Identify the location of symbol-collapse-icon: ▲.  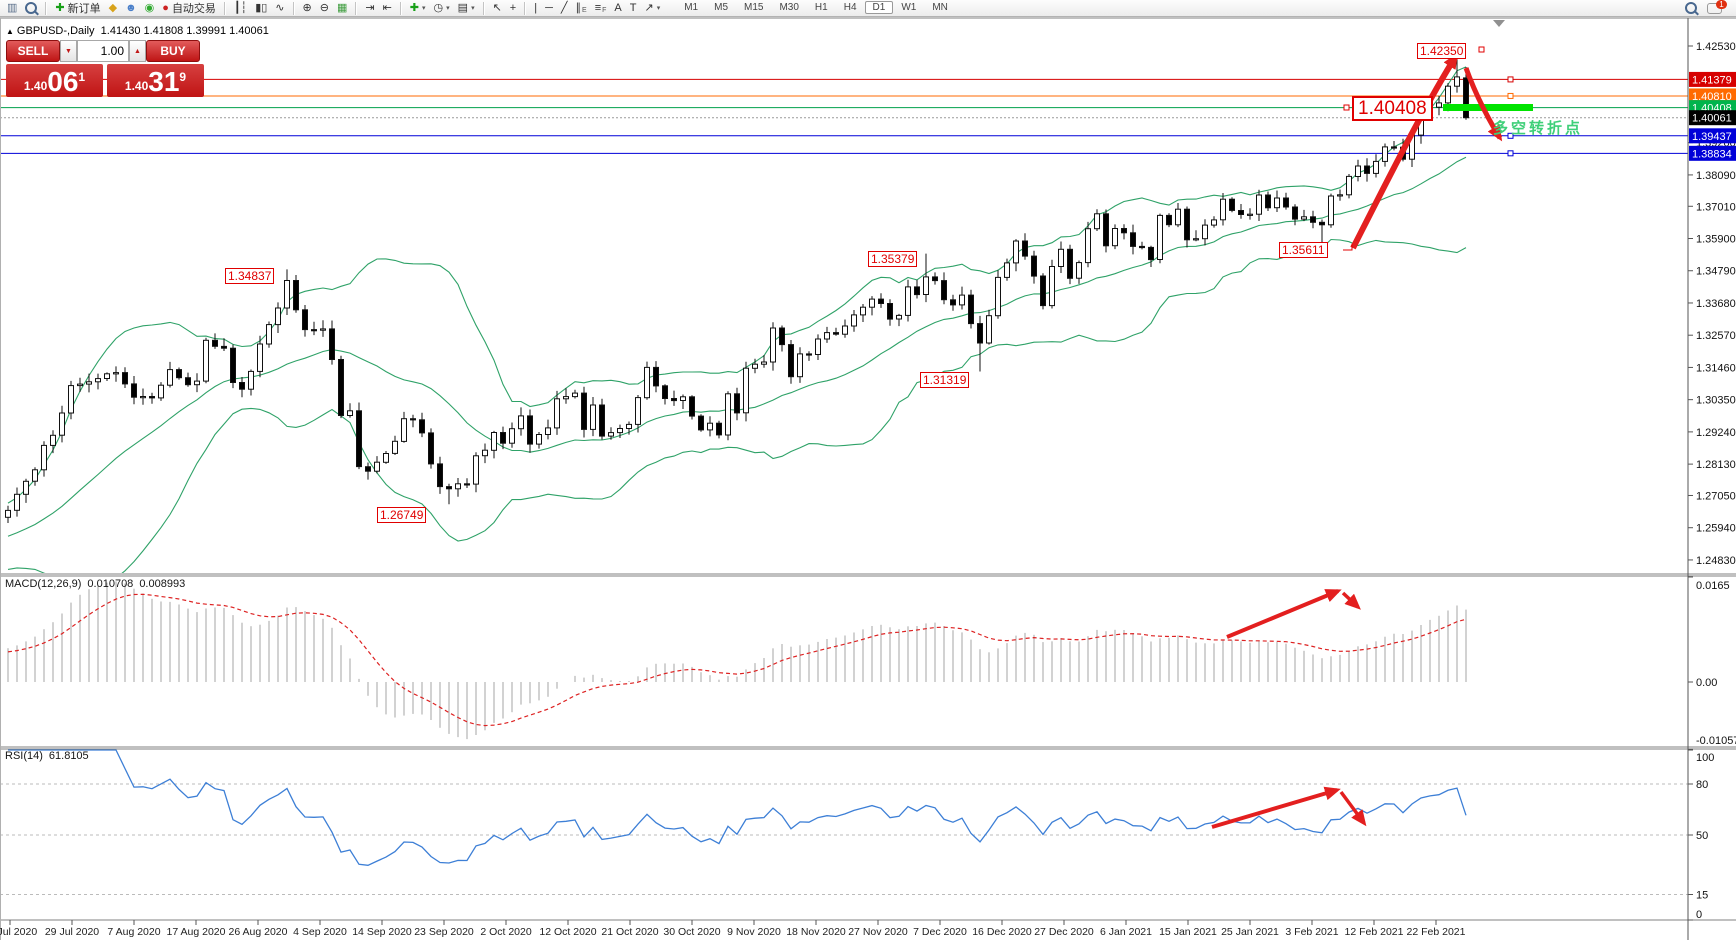
(10, 31).